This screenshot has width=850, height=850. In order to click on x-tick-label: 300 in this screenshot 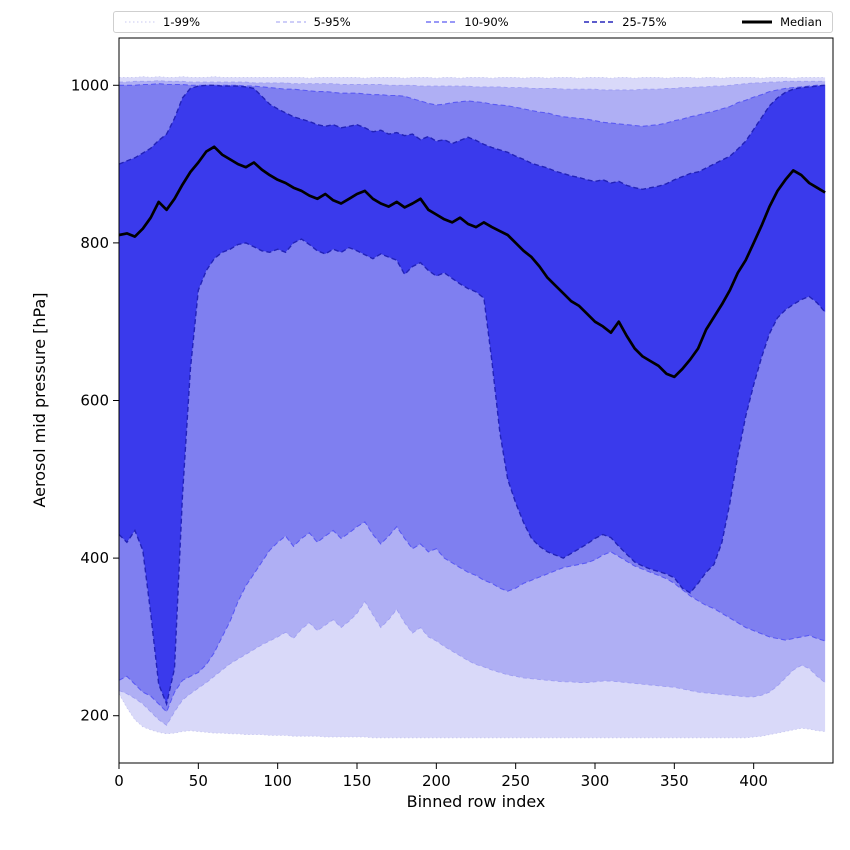, I will do `click(595, 781)`.